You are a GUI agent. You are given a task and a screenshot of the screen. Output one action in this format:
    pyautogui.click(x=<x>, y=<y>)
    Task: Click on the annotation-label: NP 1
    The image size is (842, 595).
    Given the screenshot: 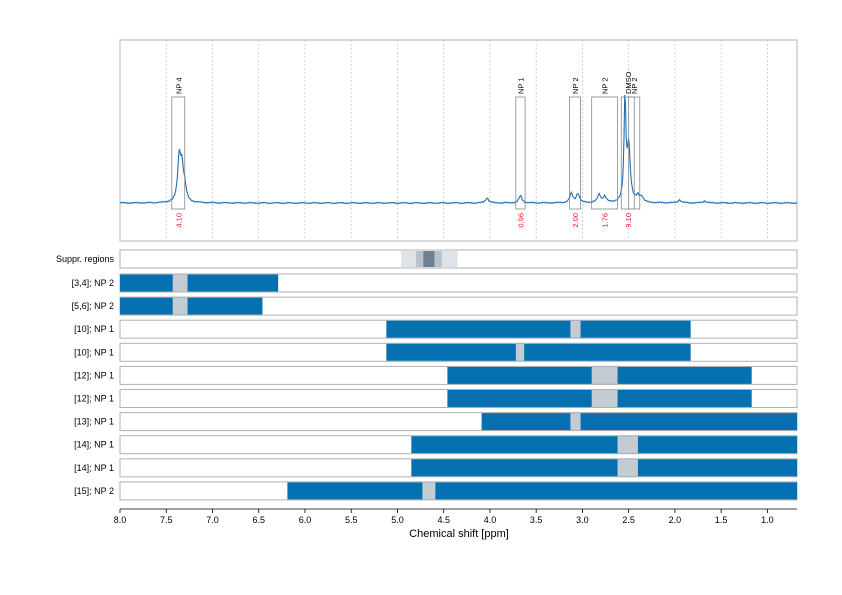 What is the action you would take?
    pyautogui.click(x=520, y=85)
    